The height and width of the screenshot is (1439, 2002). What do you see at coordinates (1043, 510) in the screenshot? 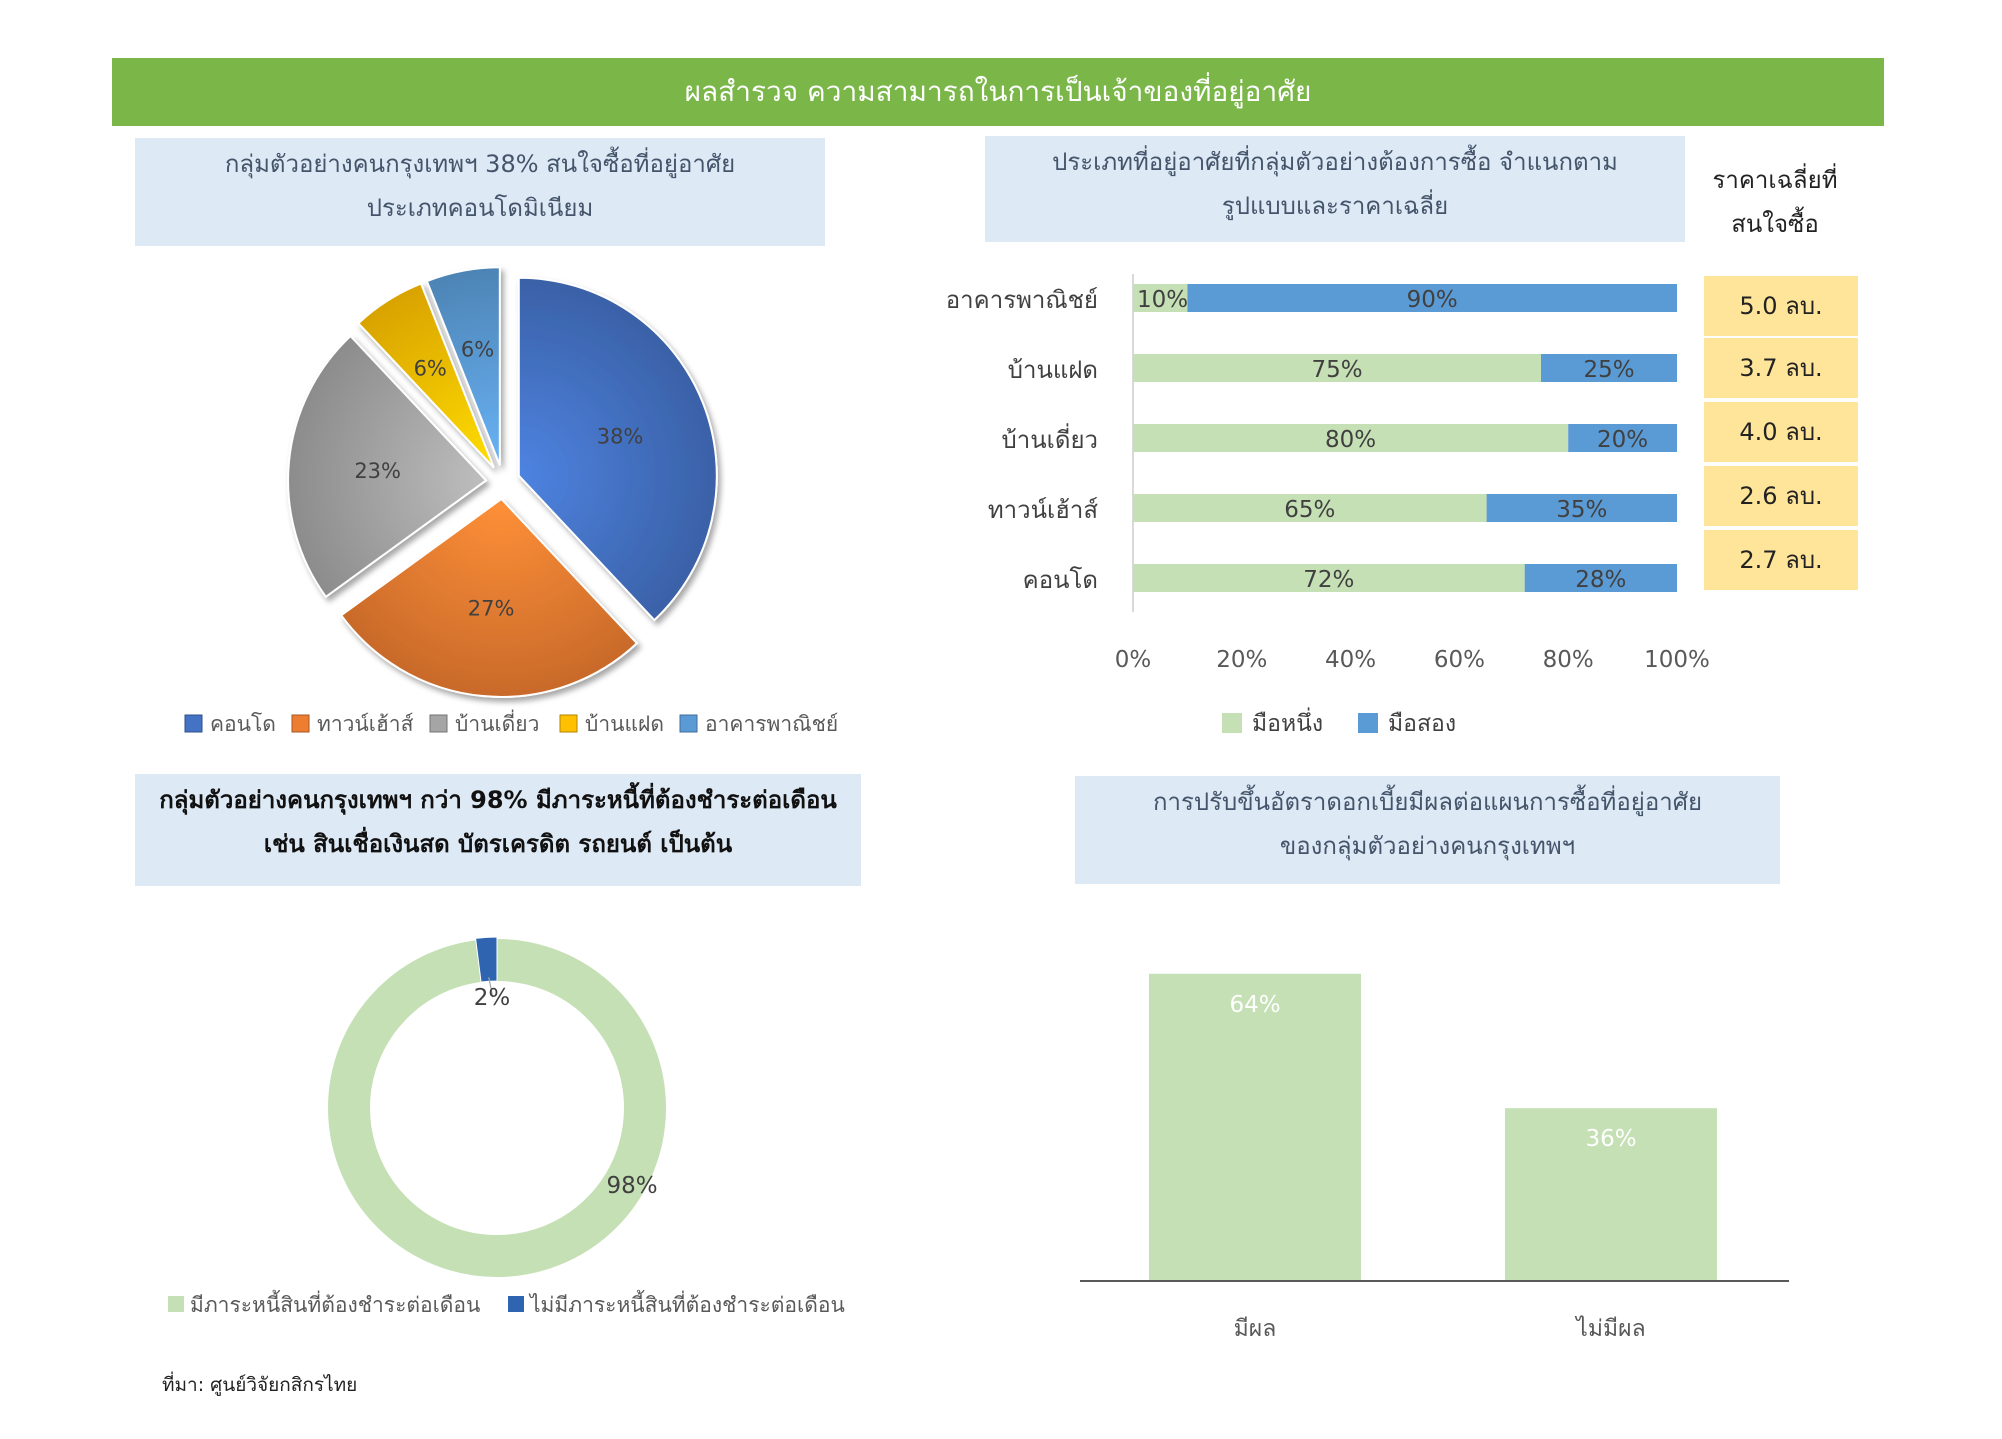
I see `bar-category-3: ทาวน์เฮ้าส์` at bounding box center [1043, 510].